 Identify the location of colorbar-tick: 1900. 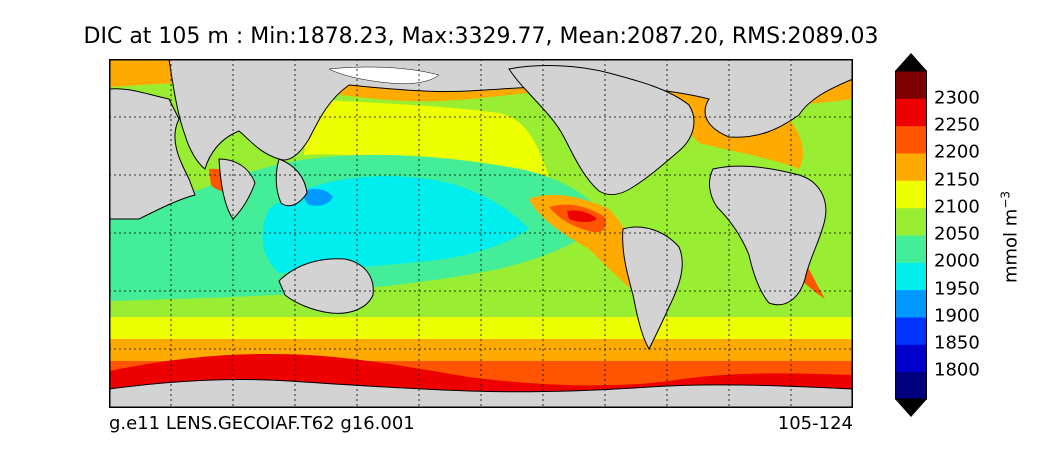
(957, 316).